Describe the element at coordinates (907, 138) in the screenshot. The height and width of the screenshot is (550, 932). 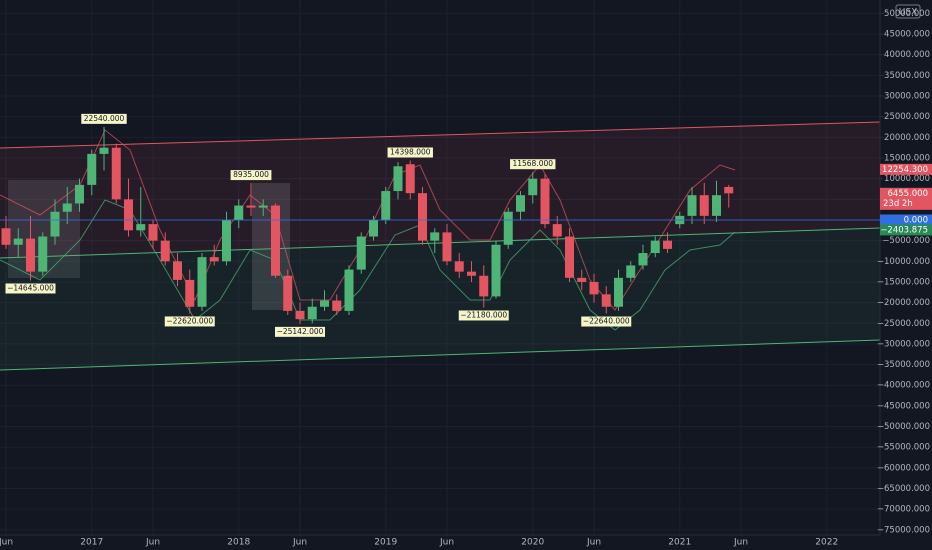
I see `y-tick-label: 20000.000` at that location.